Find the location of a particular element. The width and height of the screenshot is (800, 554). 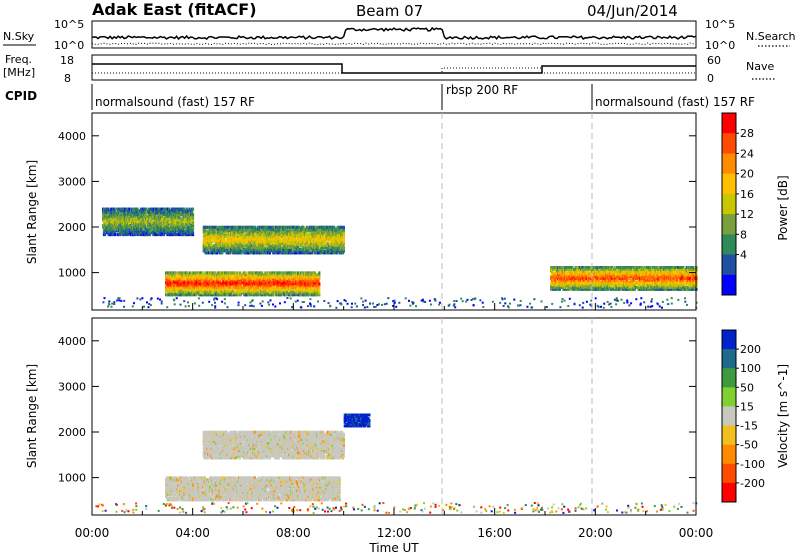

noise-right-tick-bottom: 10^0 is located at coordinates (720, 45).